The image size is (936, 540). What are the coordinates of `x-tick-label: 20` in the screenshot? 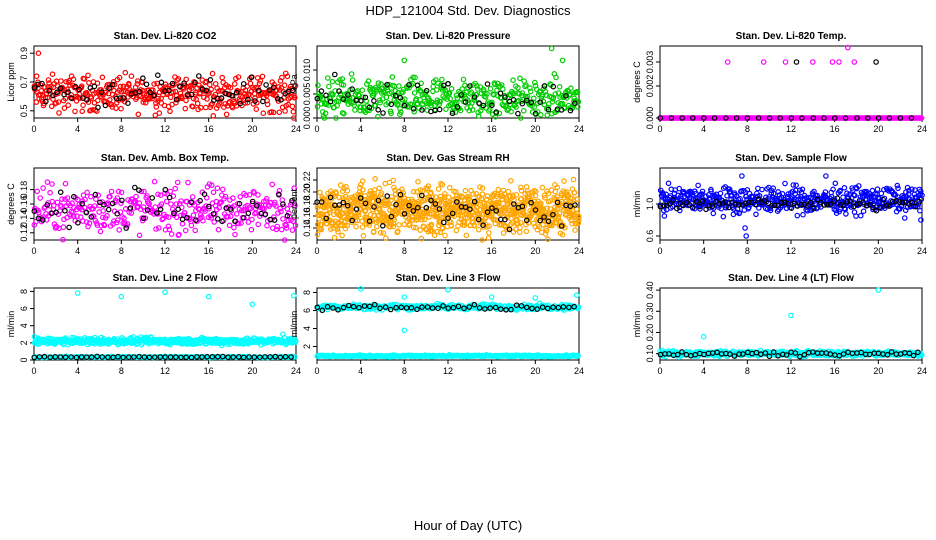 It's located at (252, 371).